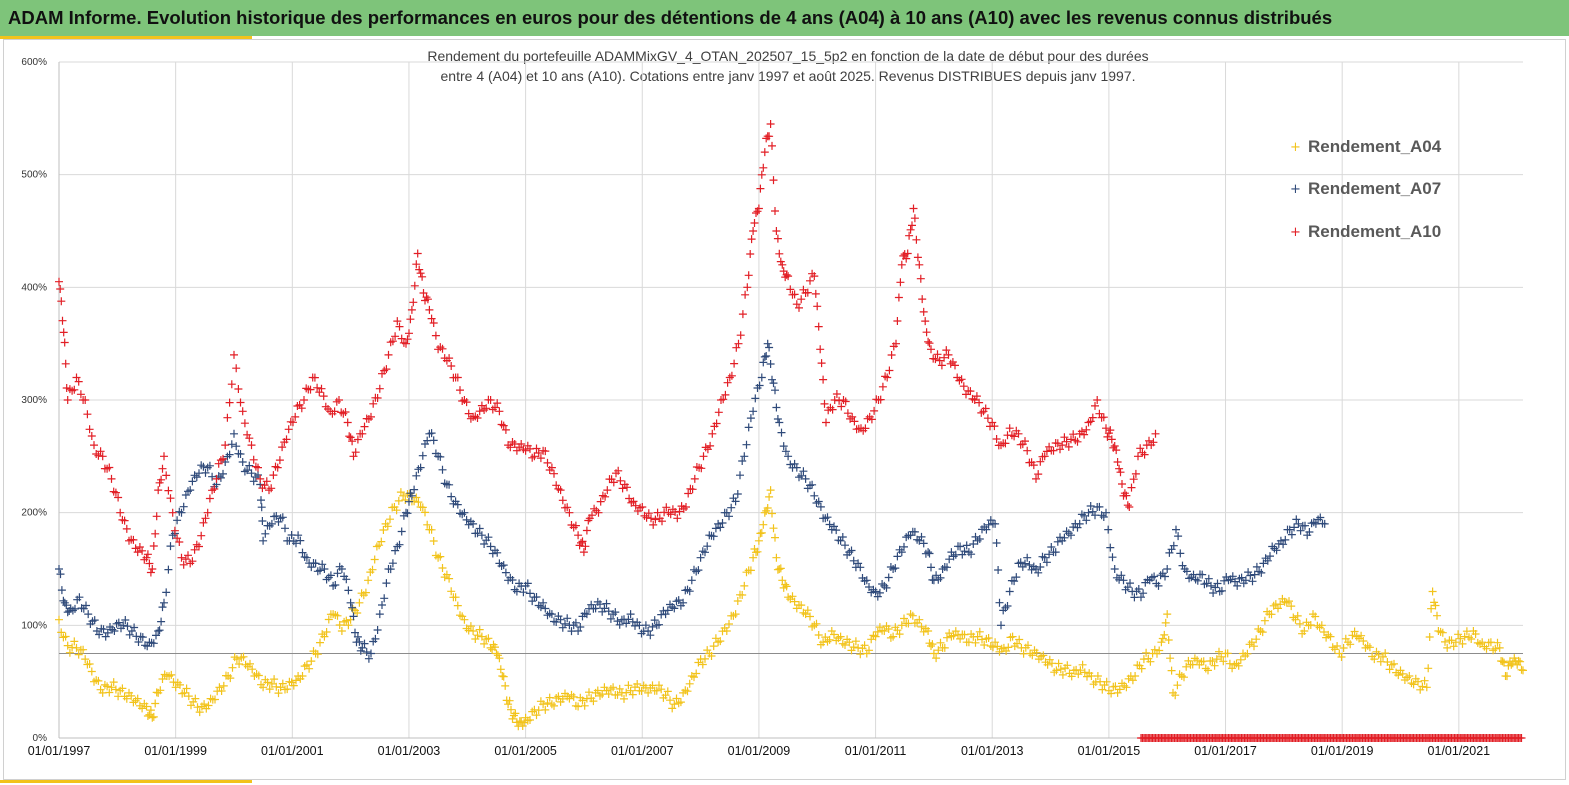 This screenshot has height=785, width=1569. Describe the element at coordinates (34, 400) in the screenshot. I see `y-tick-label: 300%` at that location.